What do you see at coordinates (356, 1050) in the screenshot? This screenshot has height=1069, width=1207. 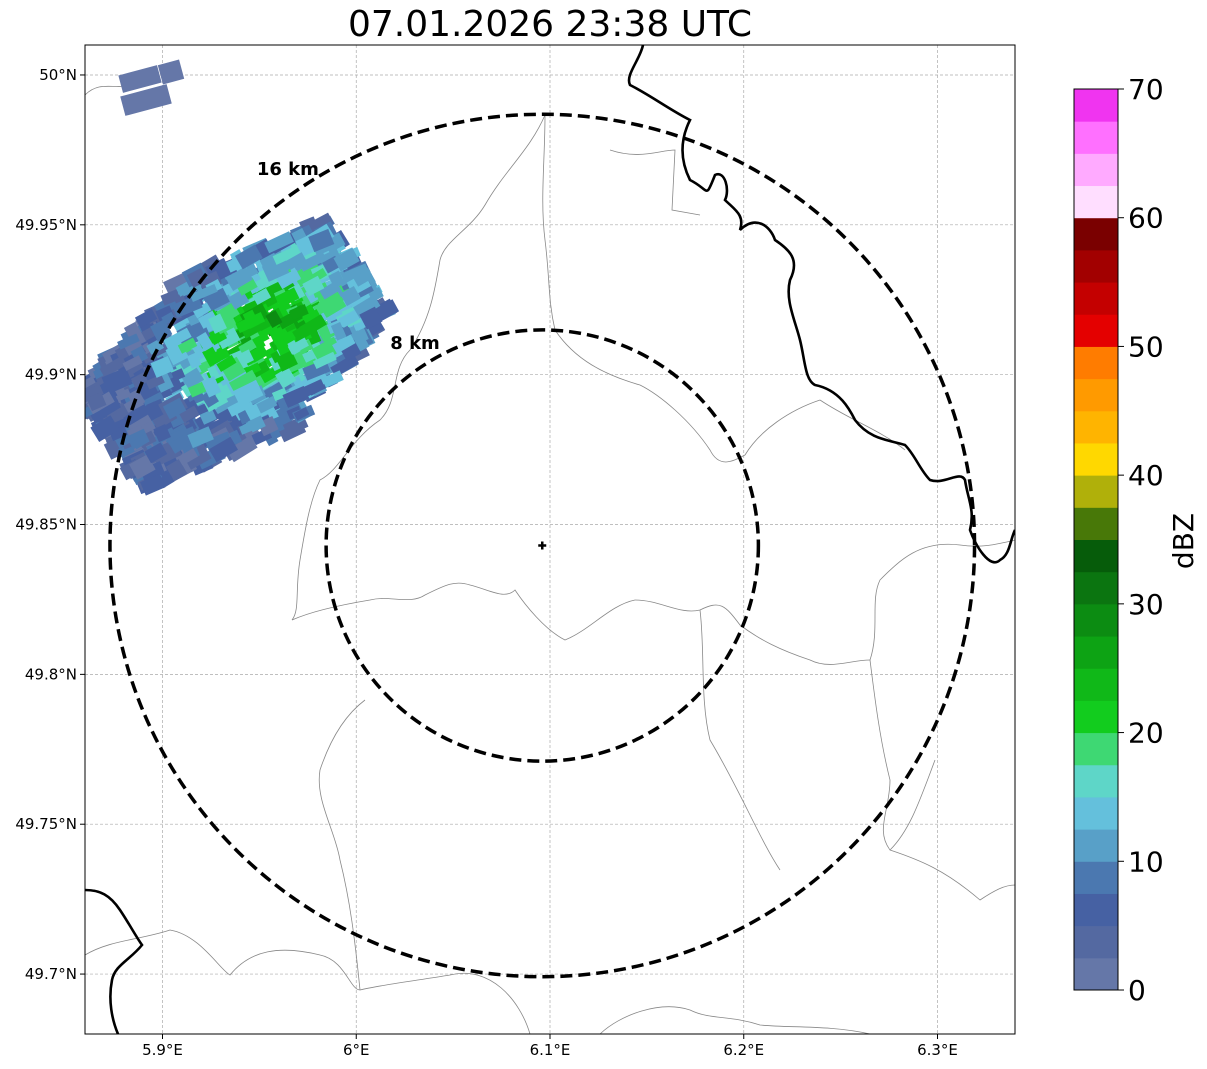 I see `x-tick-label: 6°E` at bounding box center [356, 1050].